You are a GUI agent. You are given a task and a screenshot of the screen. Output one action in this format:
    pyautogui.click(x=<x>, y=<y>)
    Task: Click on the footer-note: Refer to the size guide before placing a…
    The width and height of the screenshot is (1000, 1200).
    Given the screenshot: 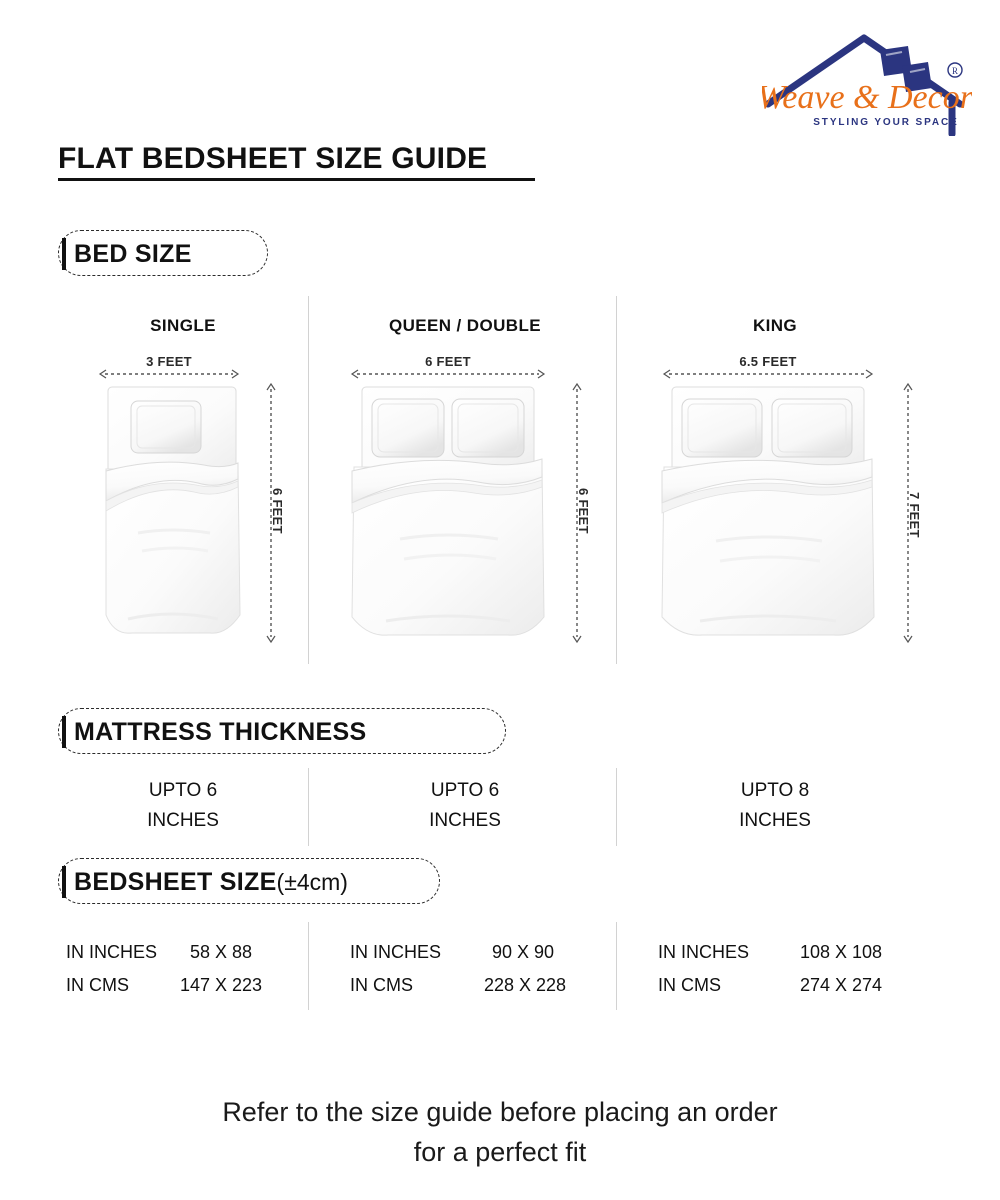 What is the action you would take?
    pyautogui.click(x=500, y=1132)
    